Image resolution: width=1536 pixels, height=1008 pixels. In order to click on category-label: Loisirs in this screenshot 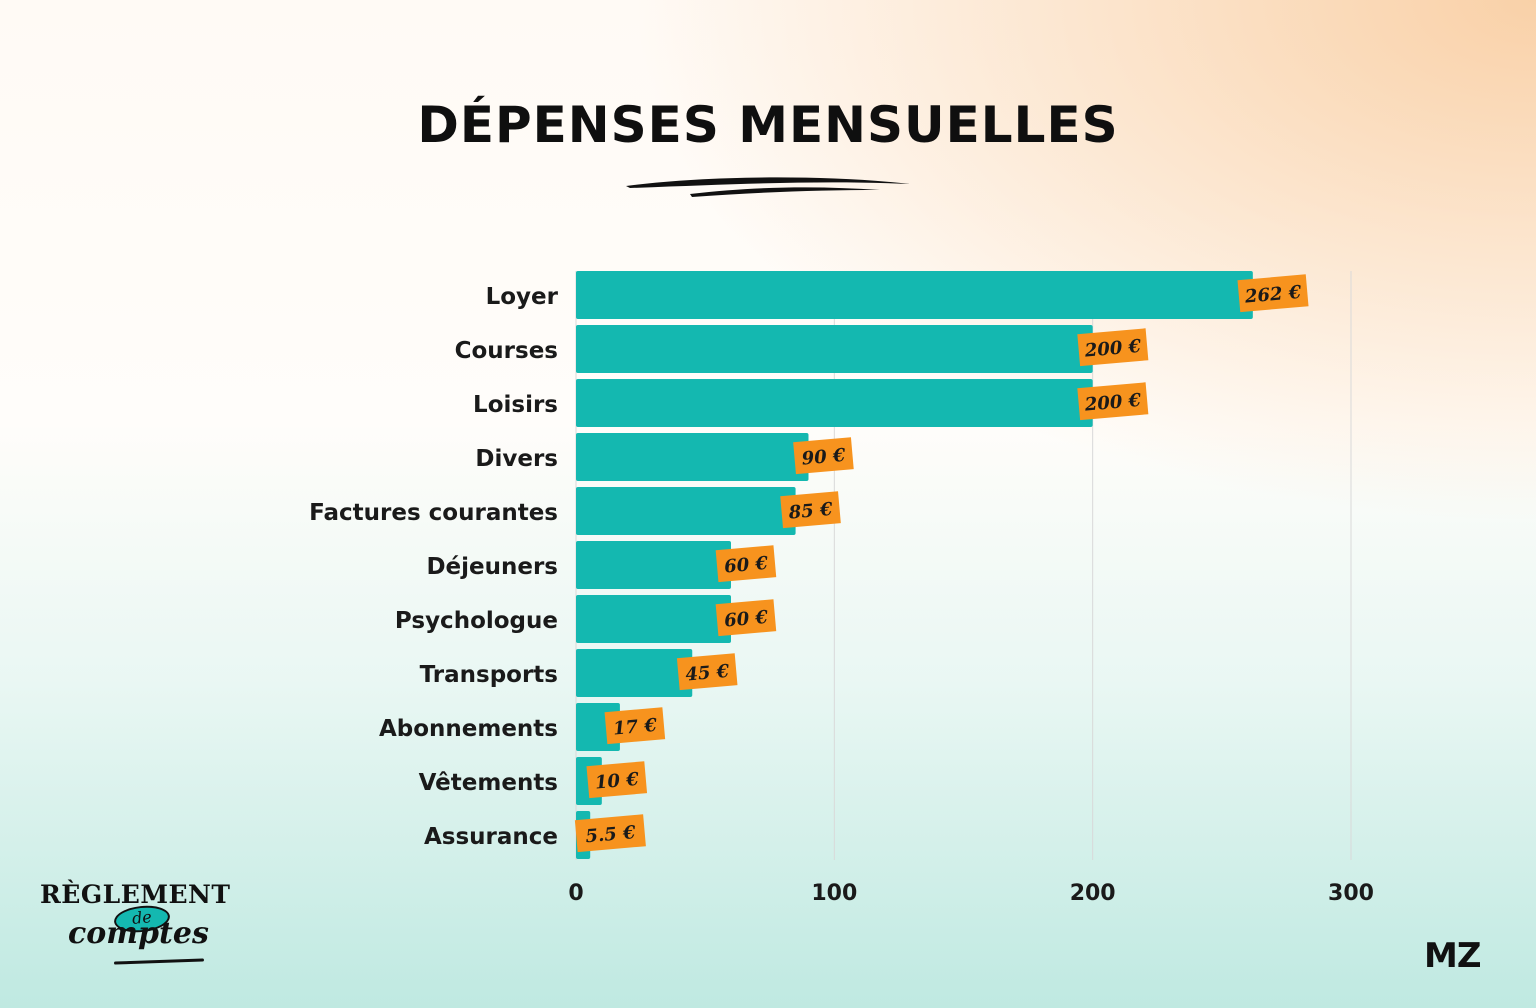, I will do `click(515, 405)`.